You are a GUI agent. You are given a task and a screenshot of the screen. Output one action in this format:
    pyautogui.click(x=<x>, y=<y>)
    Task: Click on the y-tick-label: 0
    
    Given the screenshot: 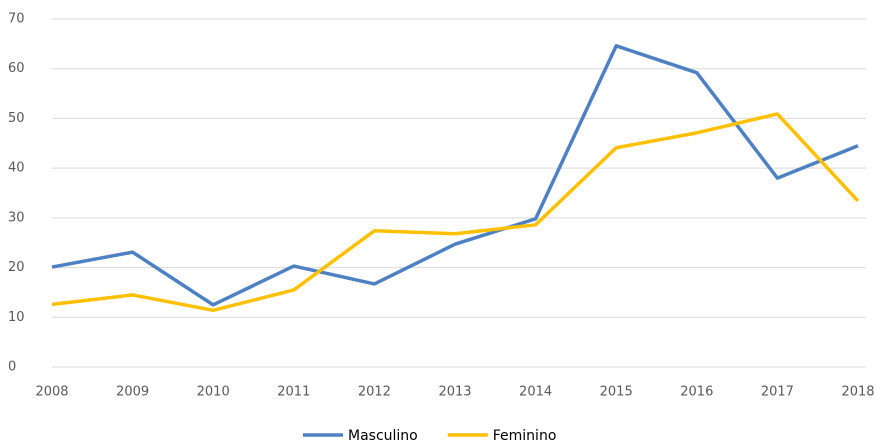 What is the action you would take?
    pyautogui.click(x=12, y=367)
    